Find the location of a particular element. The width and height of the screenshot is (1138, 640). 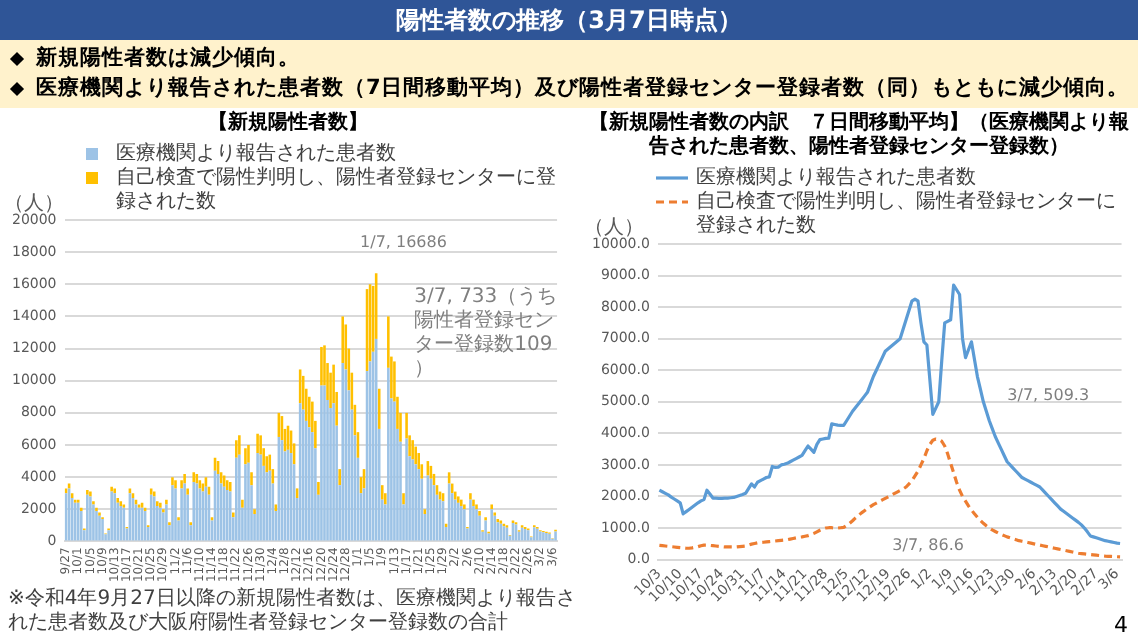

text: 陽性者数の推移（3月7日時点） is located at coordinates (569, 20).